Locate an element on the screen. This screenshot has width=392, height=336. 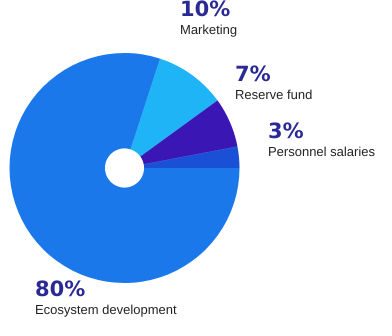
slice-label: Ecosystem development is located at coordinates (106, 310).